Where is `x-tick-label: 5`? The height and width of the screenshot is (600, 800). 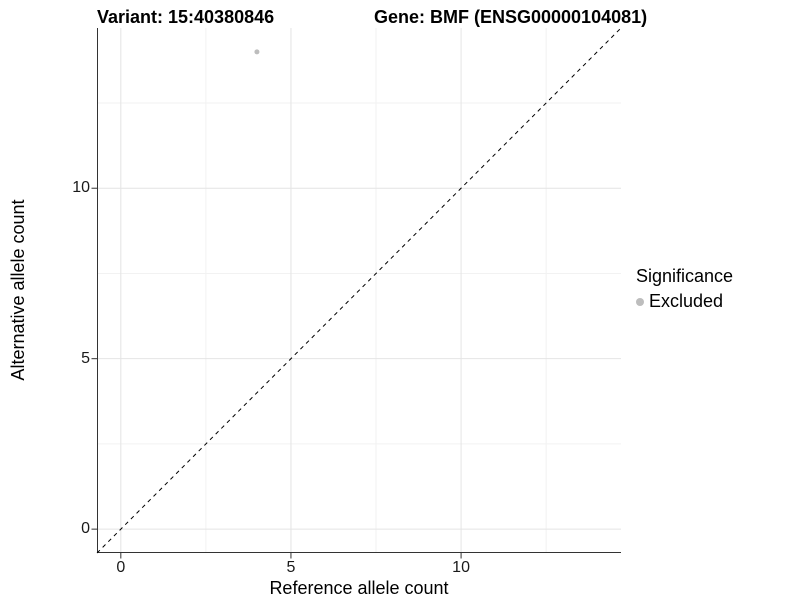
x-tick-label: 5 is located at coordinates (291, 567).